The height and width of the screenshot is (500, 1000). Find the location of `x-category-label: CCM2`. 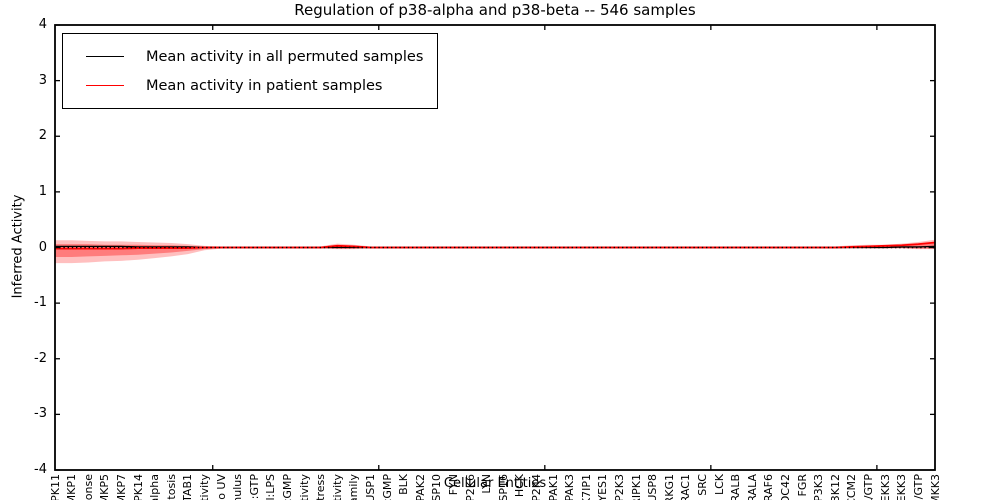

x-category-label: CCM2 is located at coordinates (852, 487).